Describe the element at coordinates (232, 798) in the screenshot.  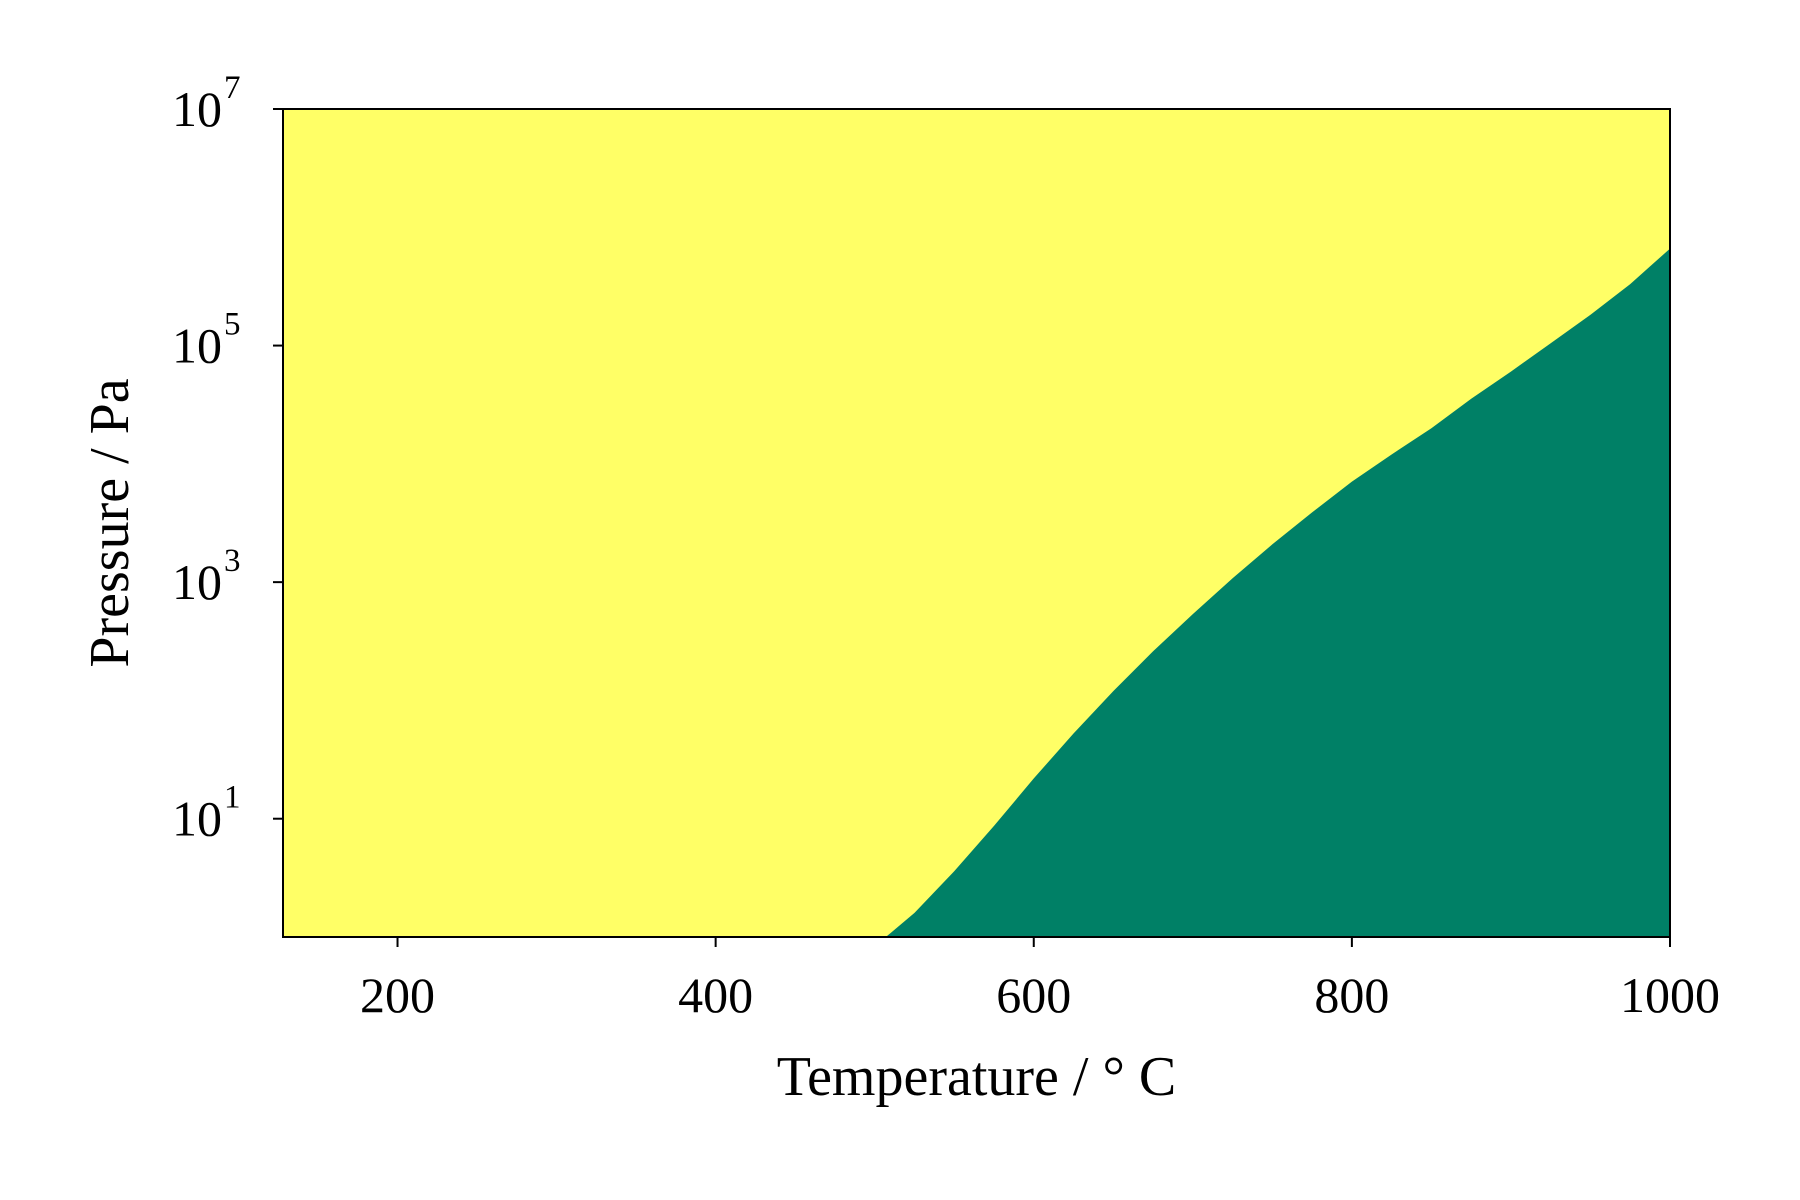
I see `y-tick-exponent: 1` at that location.